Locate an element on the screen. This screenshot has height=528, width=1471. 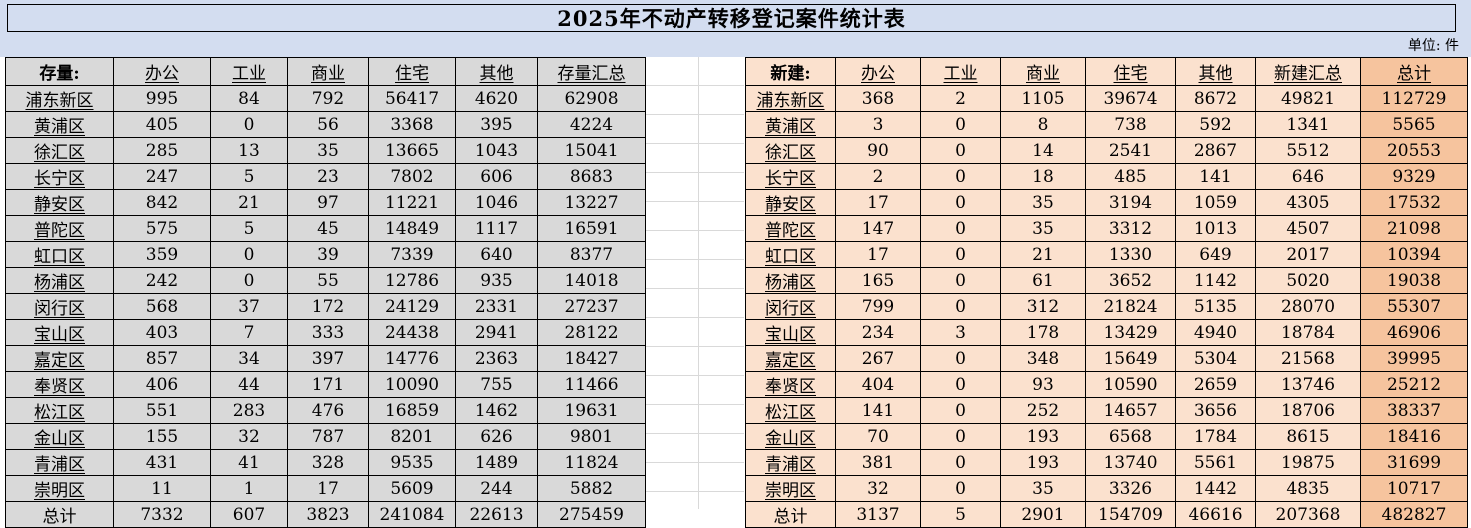
value-cell: 41 is located at coordinates (249, 462).